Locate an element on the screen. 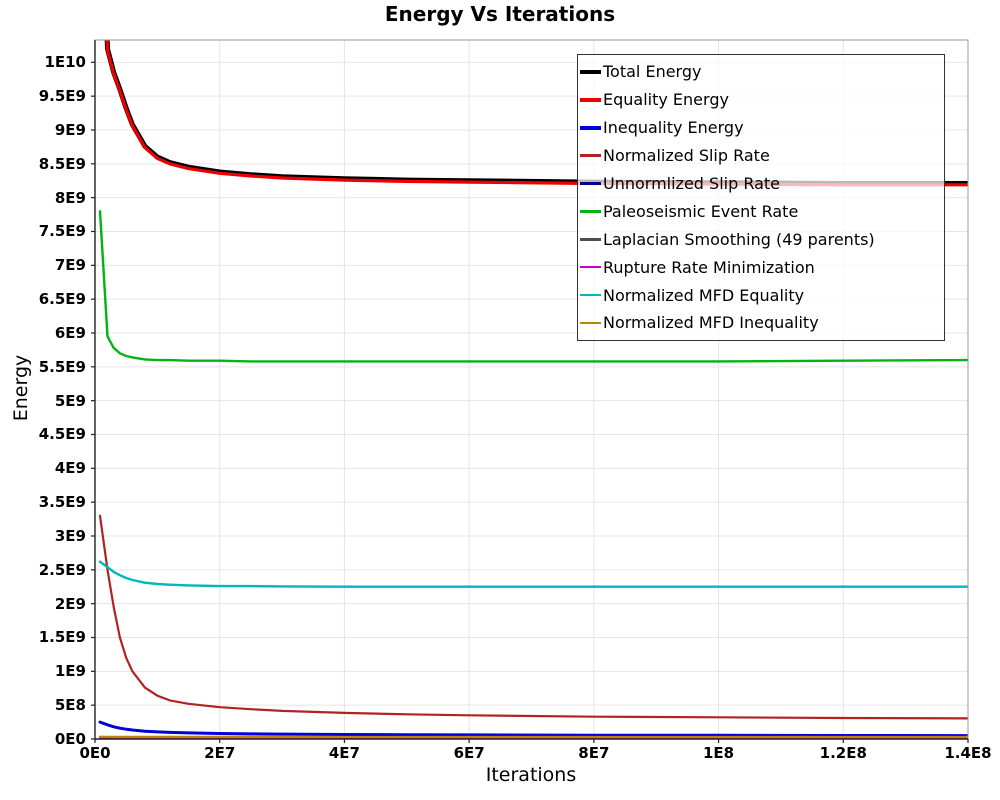 The width and height of the screenshot is (1000, 800). x-tick-label: 2E7 is located at coordinates (220, 753).